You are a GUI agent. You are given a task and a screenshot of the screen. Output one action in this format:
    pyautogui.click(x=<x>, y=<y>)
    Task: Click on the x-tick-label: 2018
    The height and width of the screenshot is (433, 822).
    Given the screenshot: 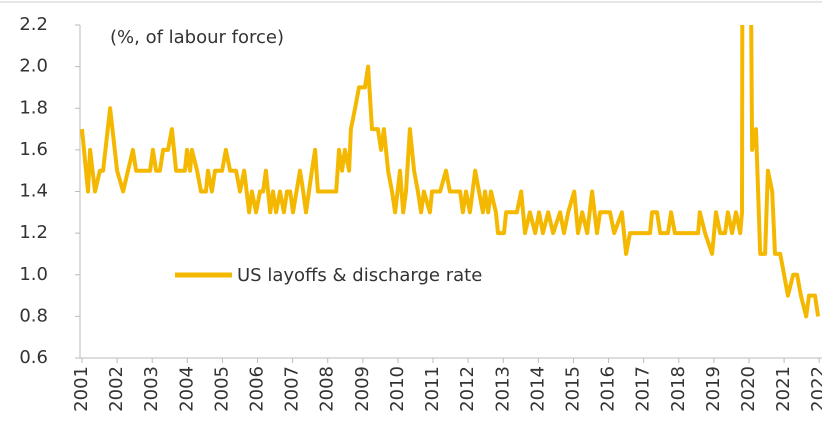 What is the action you would take?
    pyautogui.click(x=678, y=389)
    